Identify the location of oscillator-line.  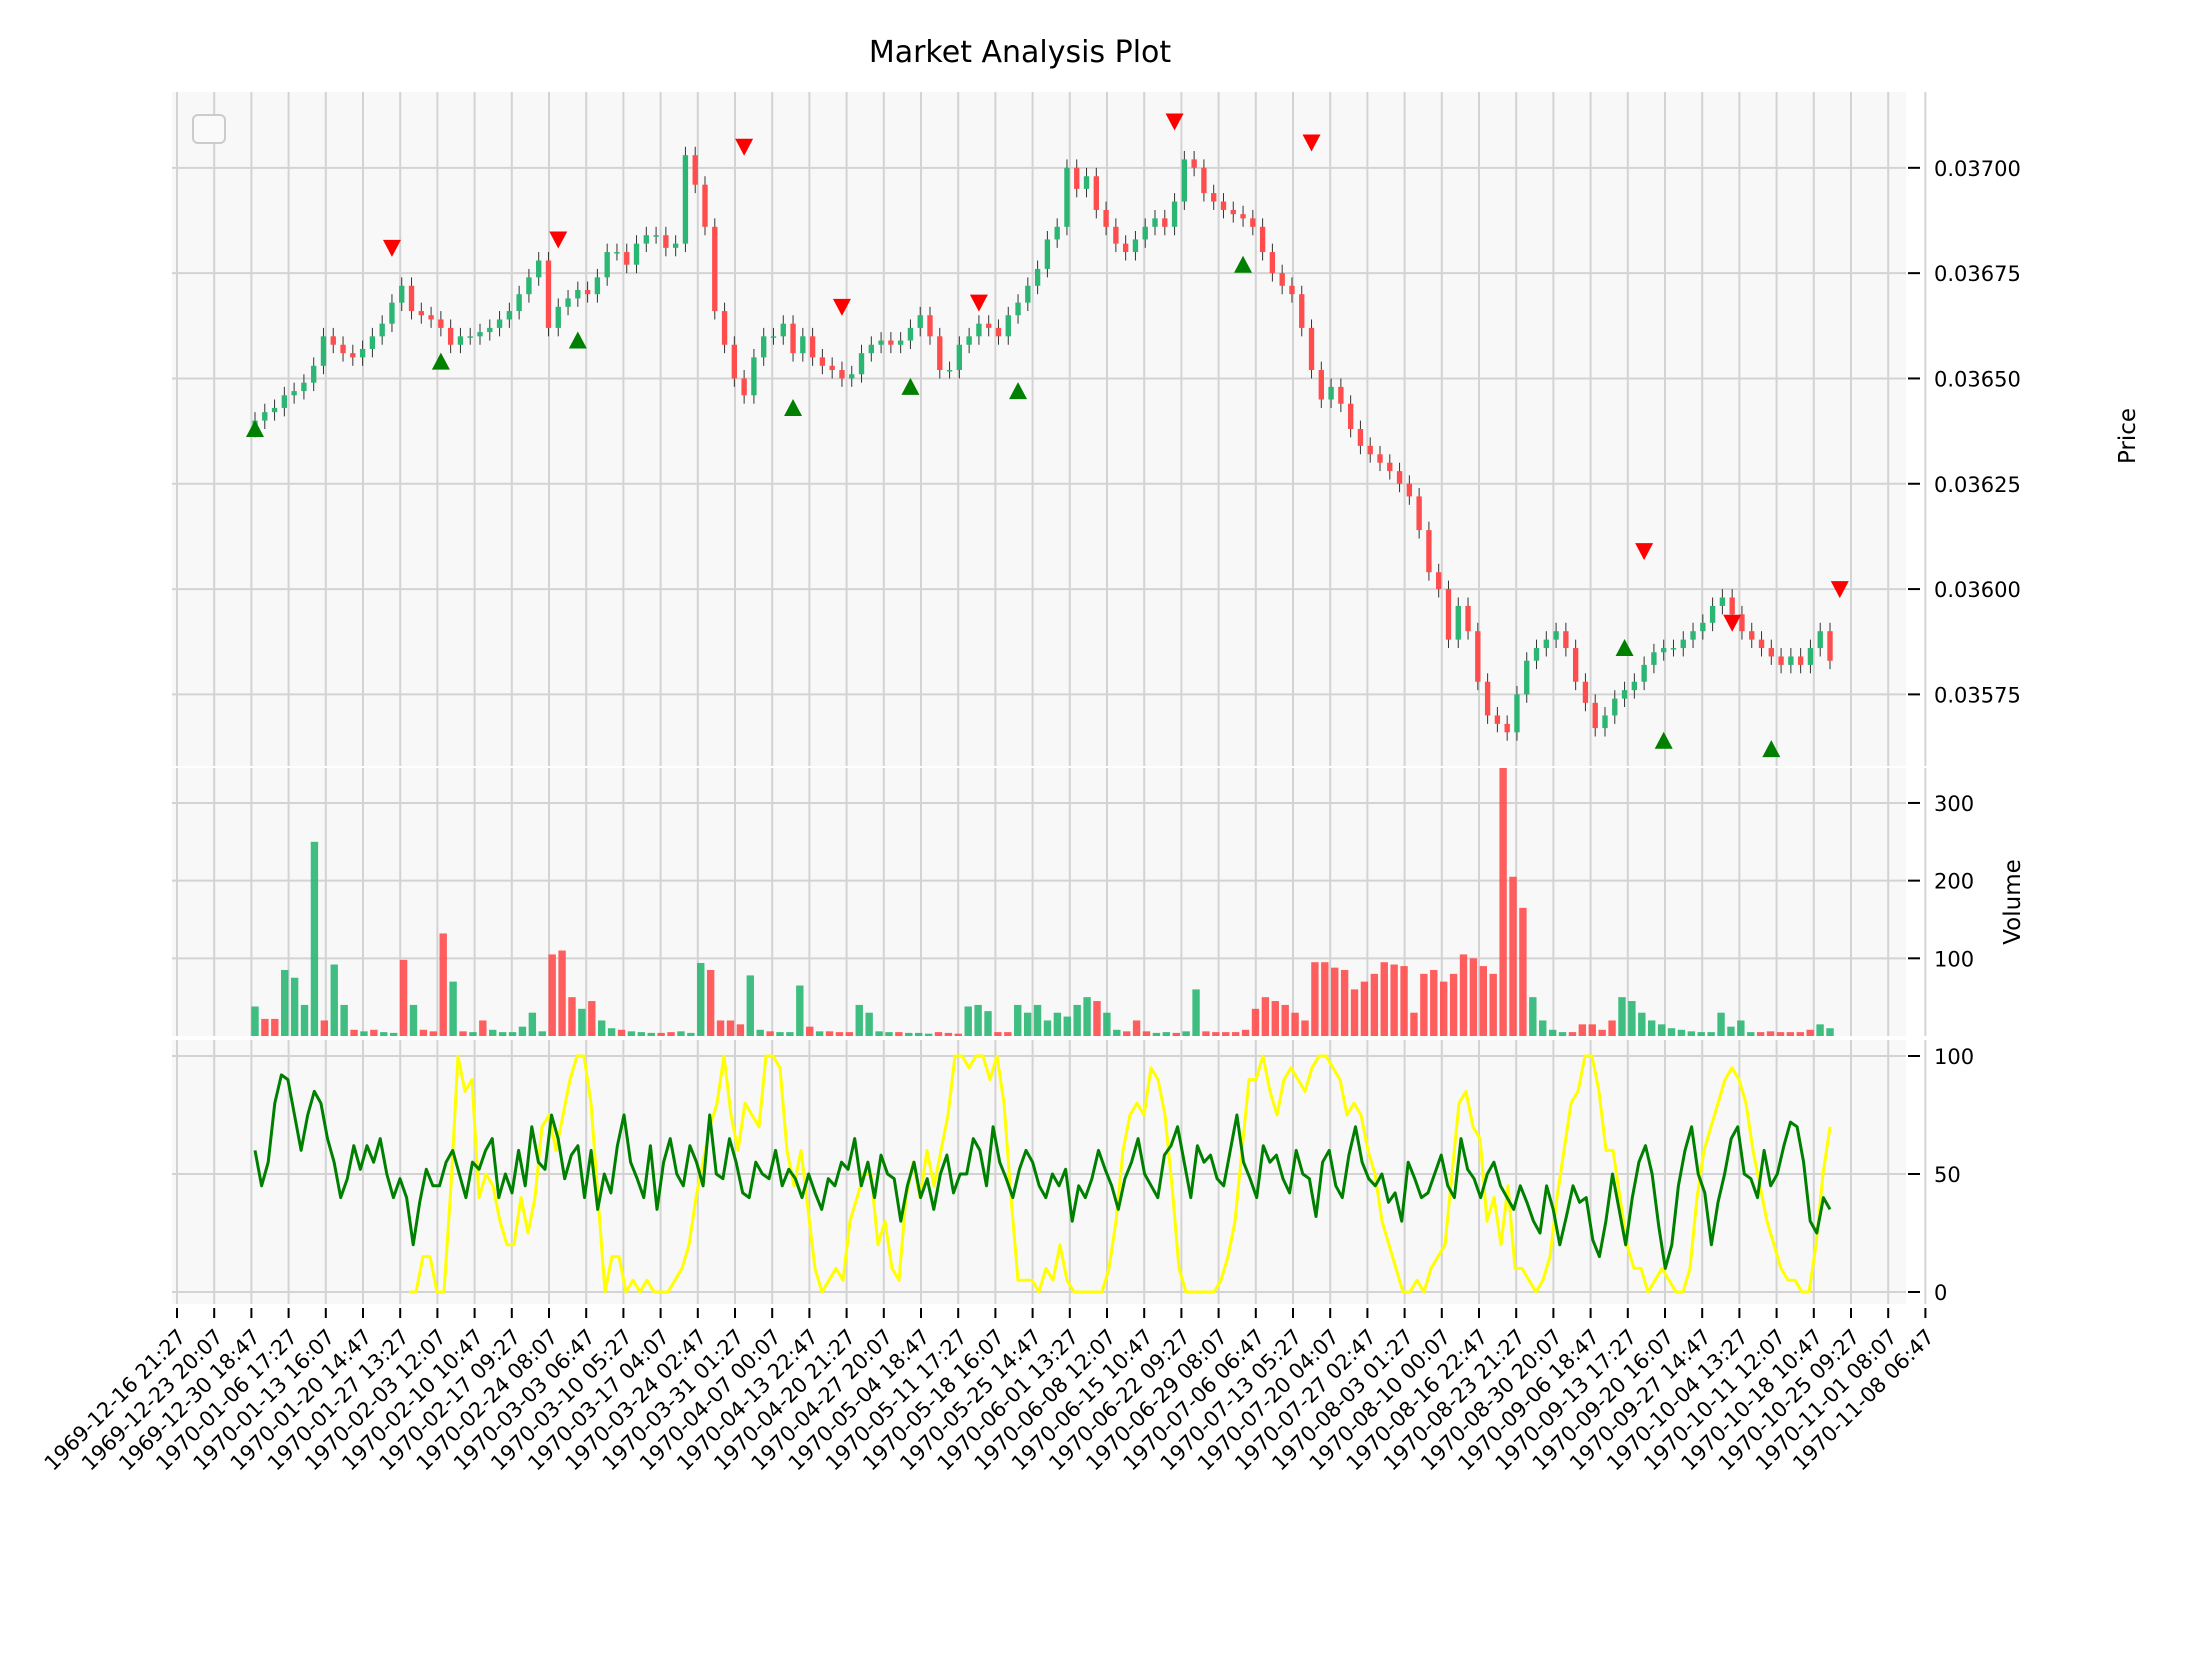
(1120, 1174).